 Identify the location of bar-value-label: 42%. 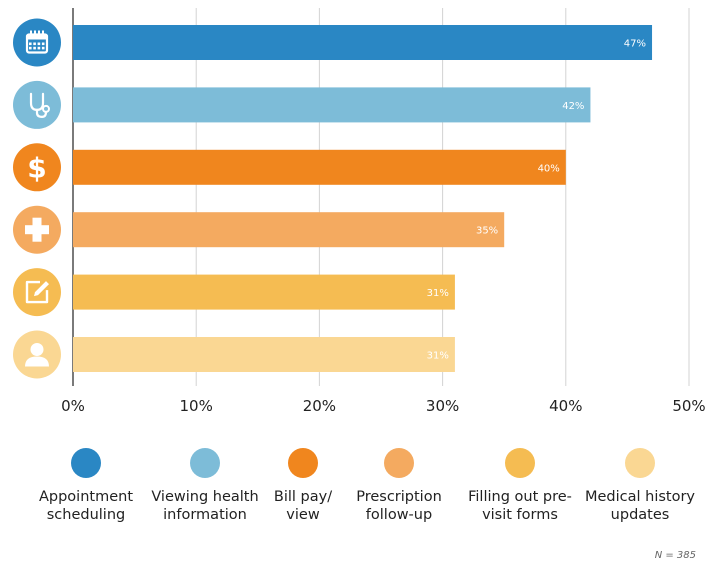
(573, 106).